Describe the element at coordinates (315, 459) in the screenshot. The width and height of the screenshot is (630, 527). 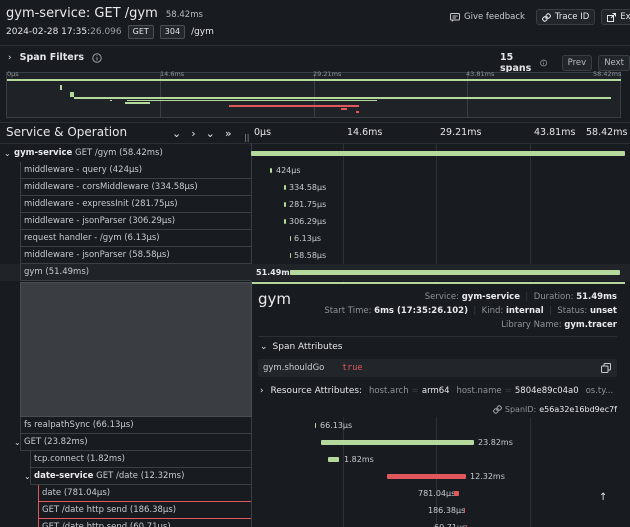
I see `table-row: tcp.connect (1.82ms) 1.82ms` at that location.